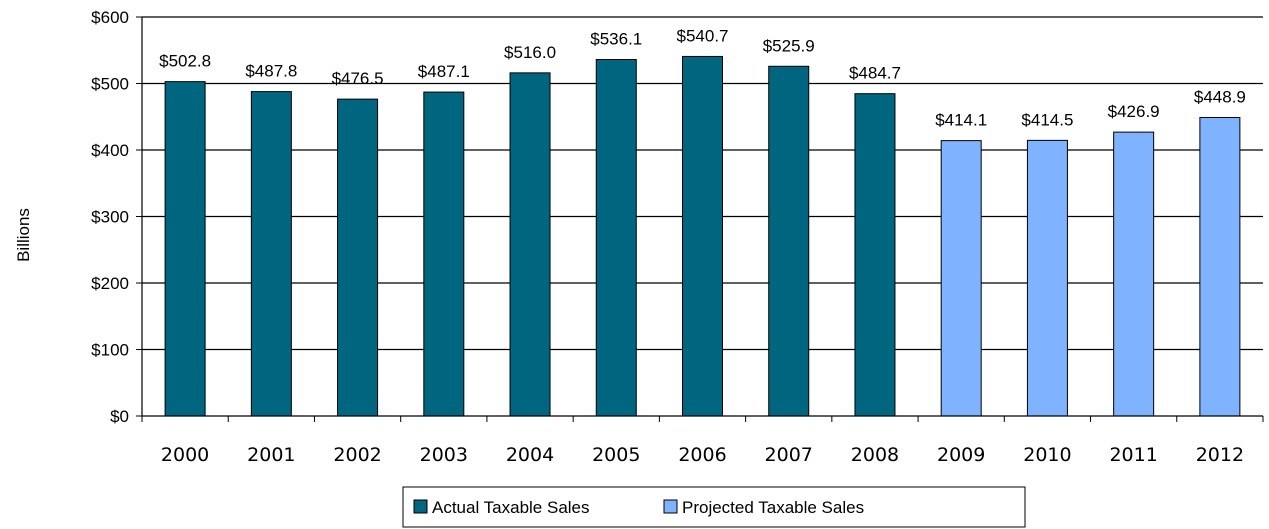 The height and width of the screenshot is (529, 1269). What do you see at coordinates (23, 235) in the screenshot?
I see `y-axis-label: Billions` at bounding box center [23, 235].